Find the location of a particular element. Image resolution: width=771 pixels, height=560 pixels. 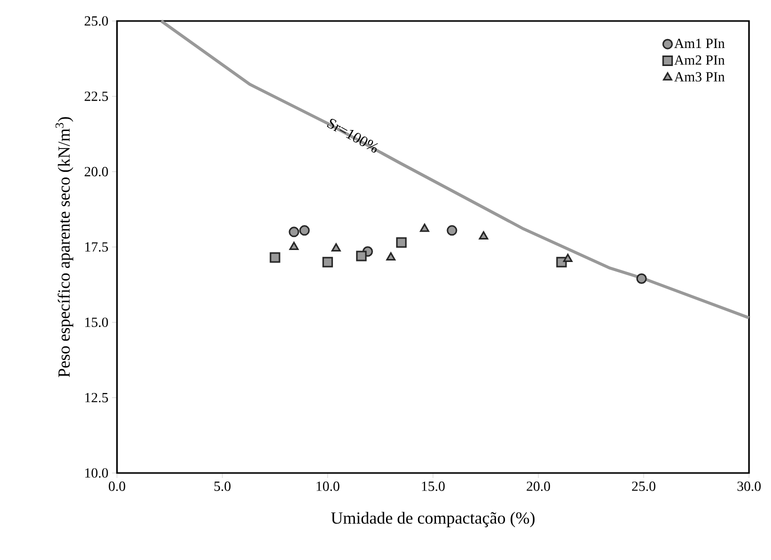

y-tick-label: 25.0 is located at coordinates (96, 21).